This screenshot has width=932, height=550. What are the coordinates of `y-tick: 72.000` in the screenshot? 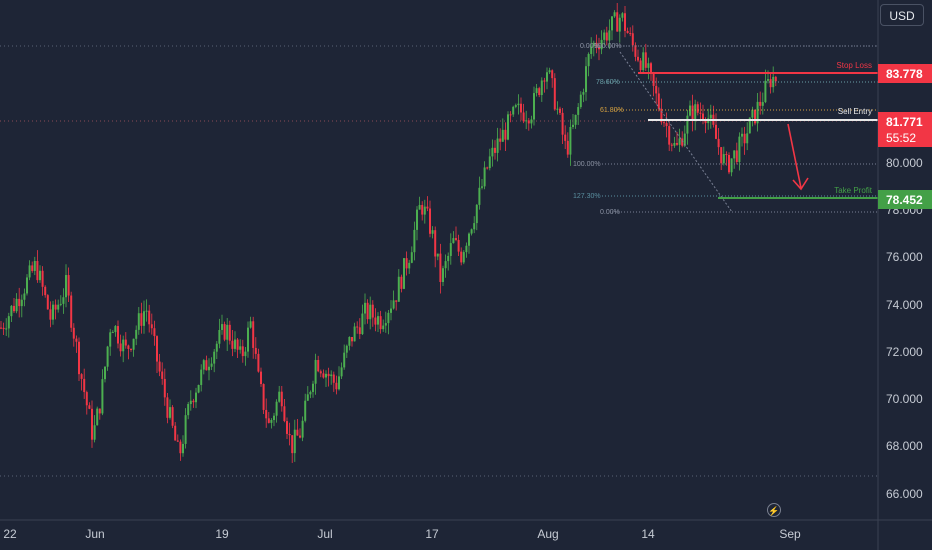 It's located at (904, 352).